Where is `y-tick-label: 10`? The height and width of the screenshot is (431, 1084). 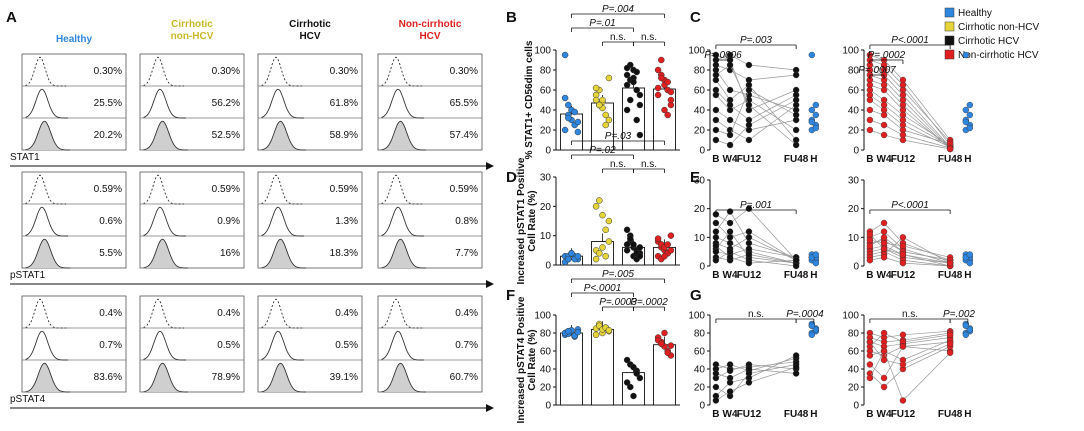
y-tick-label: 10 is located at coordinates (700, 238).